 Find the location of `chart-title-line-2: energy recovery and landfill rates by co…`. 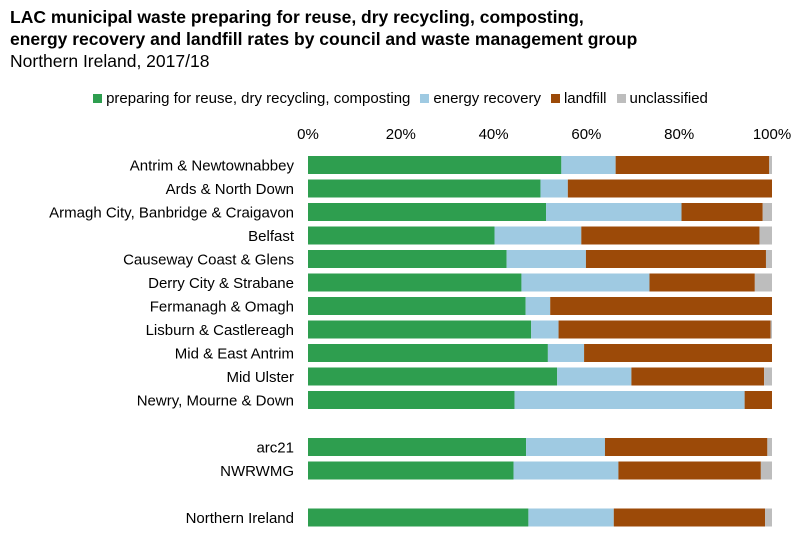

chart-title-line-2: energy recovery and landfill rates by co… is located at coordinates (324, 39).